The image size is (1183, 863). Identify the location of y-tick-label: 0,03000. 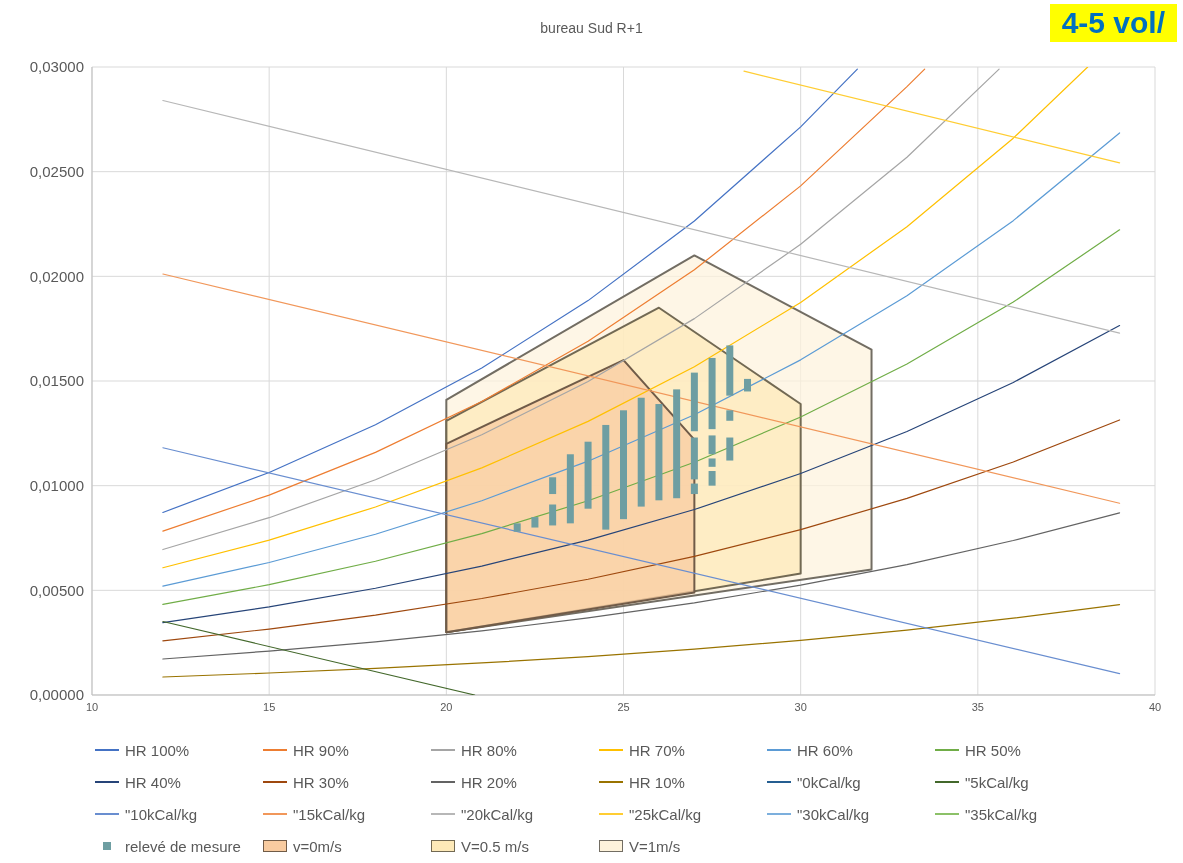
(56, 67).